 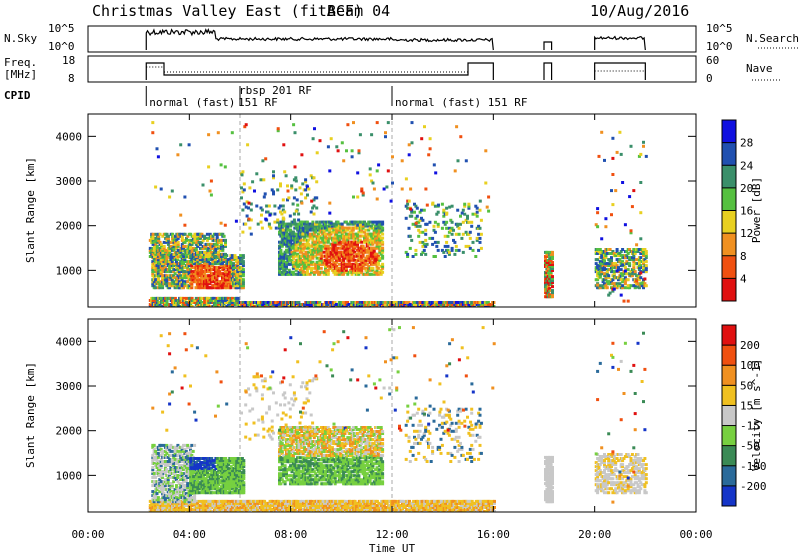 What do you see at coordinates (393, 69) in the screenshot?
I see `freq-panel: Freq. [MHz] 18 8 60 0 Nave` at bounding box center [393, 69].